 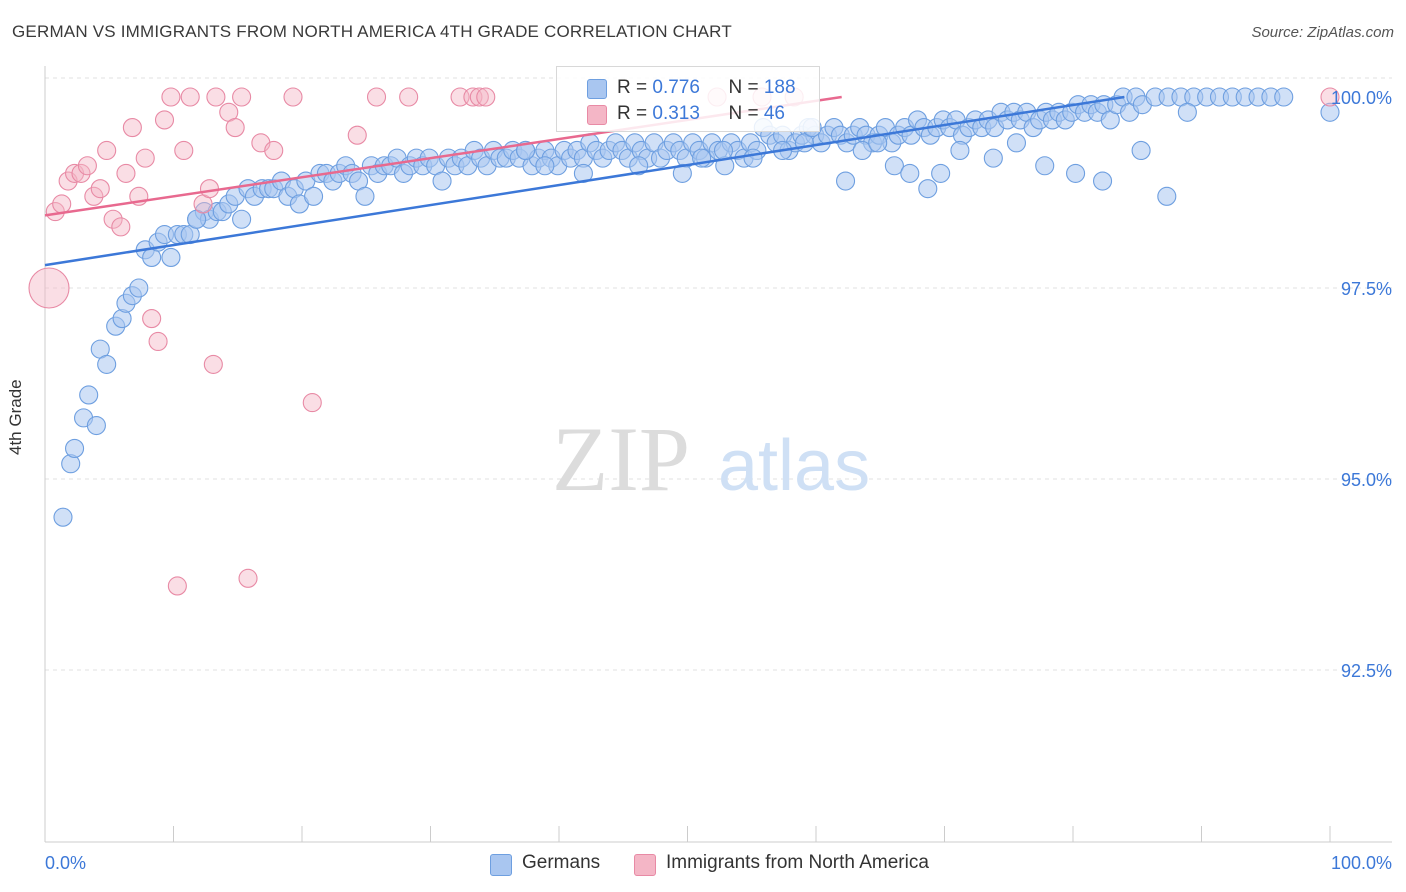 I want to click on legend-label-germans: Germans, so click(x=561, y=862).